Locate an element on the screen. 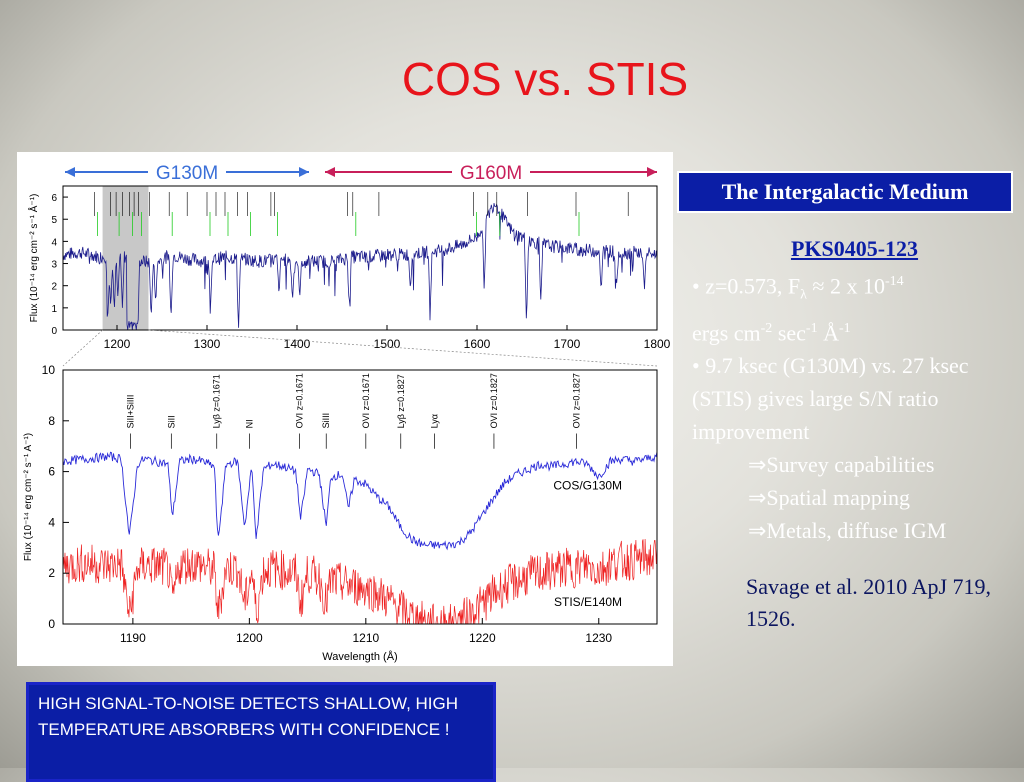  note-redshift: • z=0.573, Fλ ≈ 2 x 10-14 is located at coordinates (798, 288).